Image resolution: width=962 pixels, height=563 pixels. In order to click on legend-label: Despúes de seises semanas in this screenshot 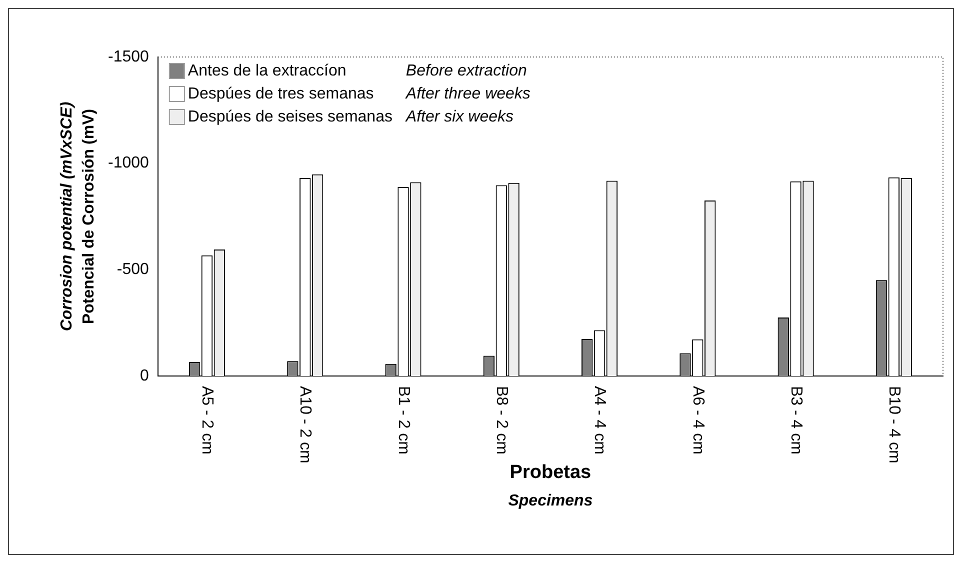, I will do `click(290, 117)`.